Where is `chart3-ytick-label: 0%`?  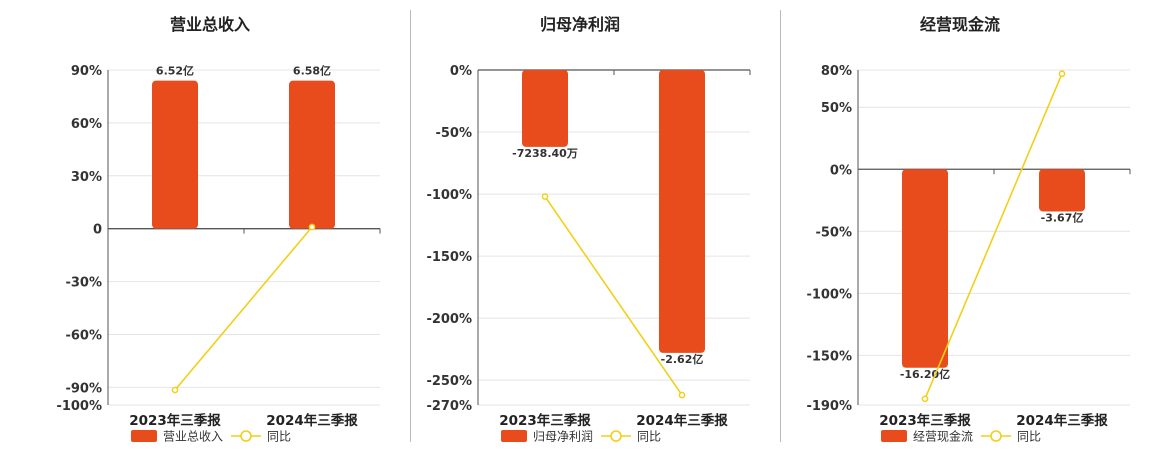 chart3-ytick-label: 0% is located at coordinates (841, 170).